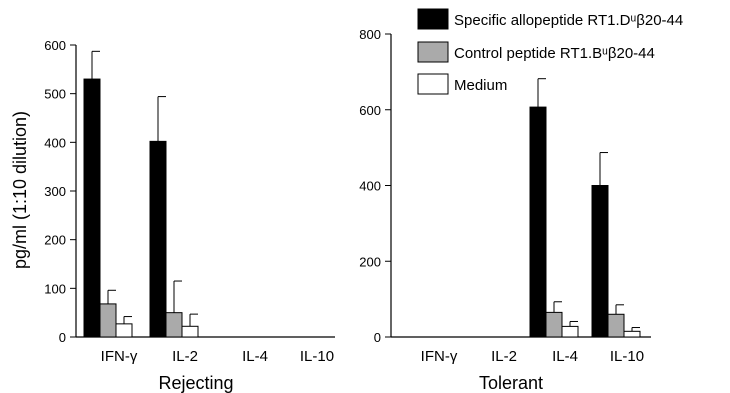 This screenshot has width=730, height=393. What do you see at coordinates (62, 337) in the screenshot?
I see `y-tick-label-rejecting: 0` at bounding box center [62, 337].